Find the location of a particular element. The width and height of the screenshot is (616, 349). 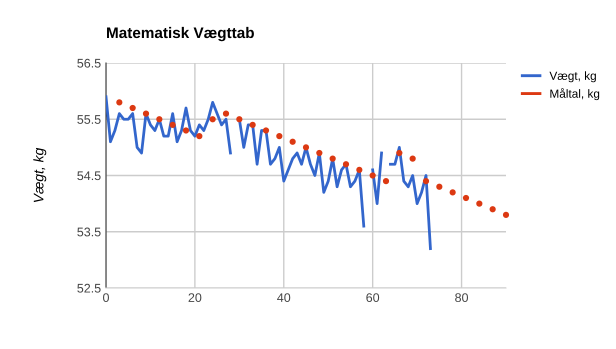

y-tick-label: 54.5 is located at coordinates (89, 175).